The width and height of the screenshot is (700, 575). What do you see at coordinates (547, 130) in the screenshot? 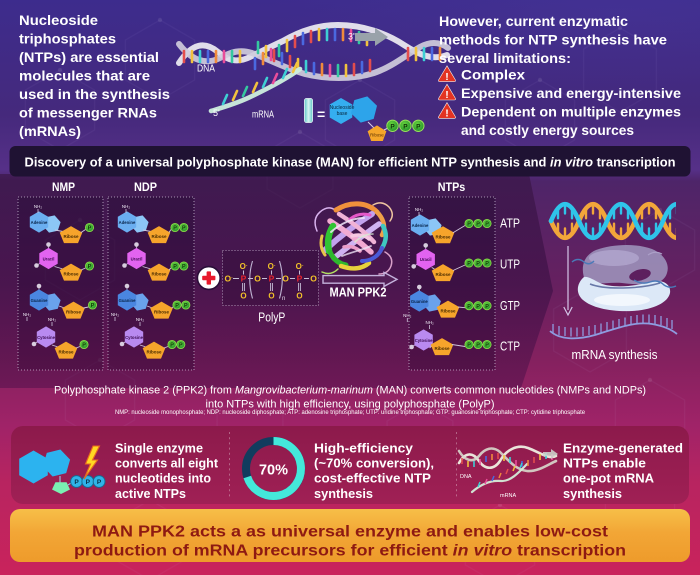
I see `svg-text: and costly energy sources` at bounding box center [547, 130].